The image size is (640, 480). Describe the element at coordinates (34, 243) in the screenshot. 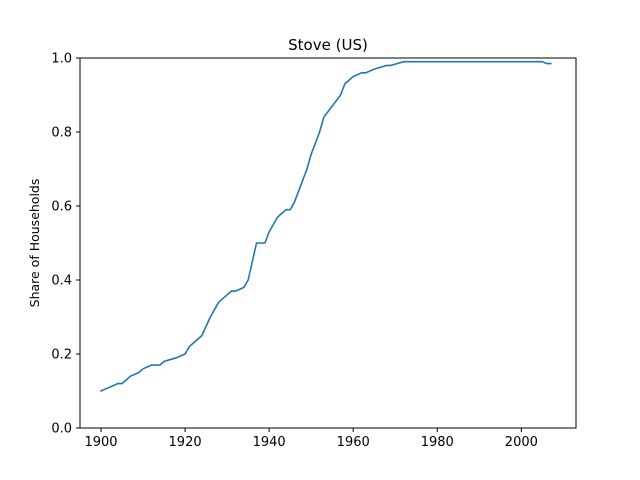

I see `y-axis-label: Share of Households` at that location.